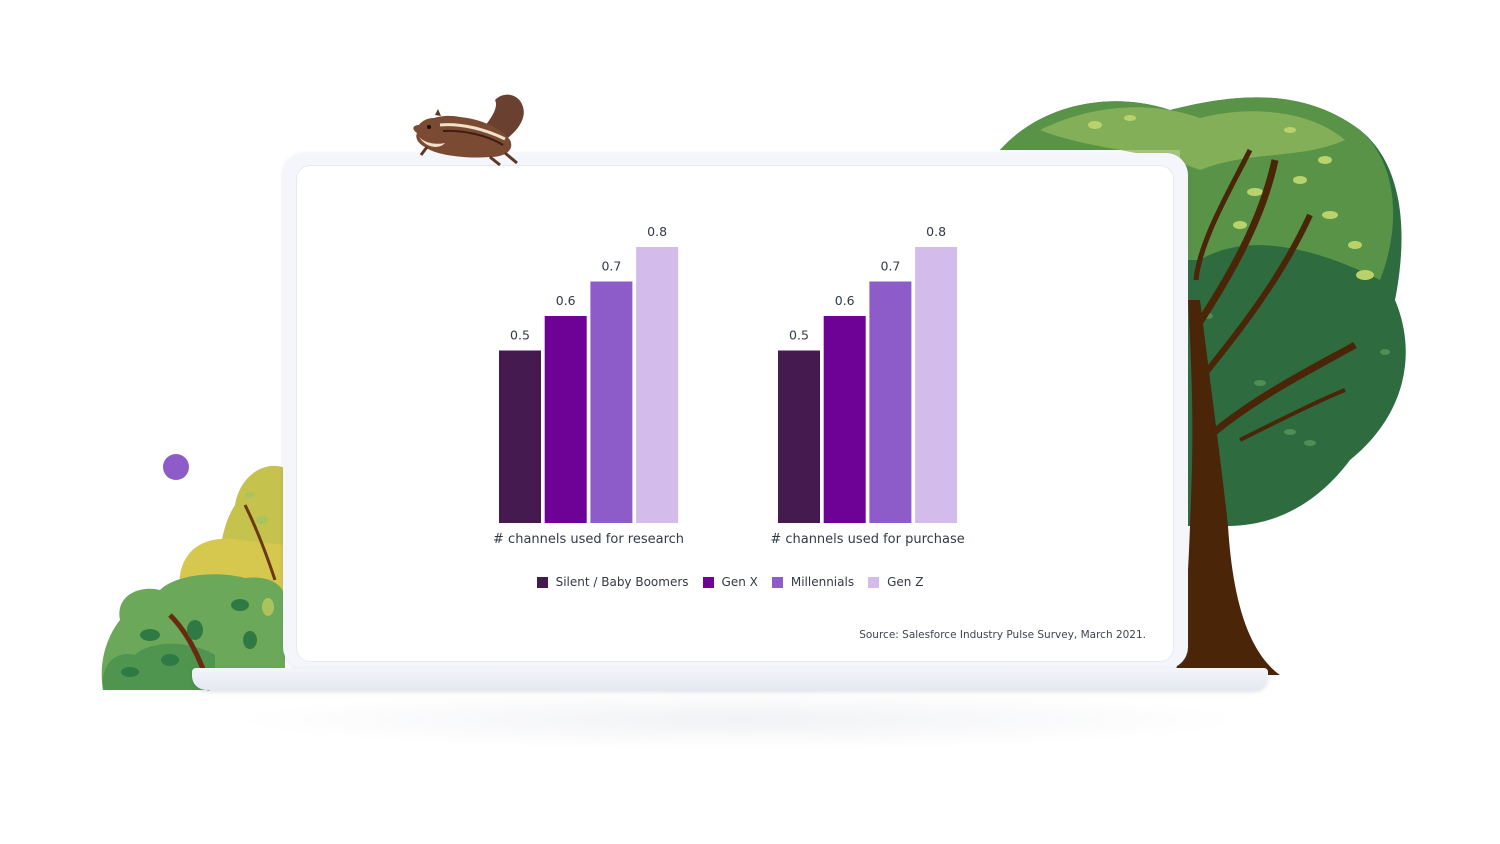 The image size is (1500, 844). I want to click on purple-dot, so click(176, 467).